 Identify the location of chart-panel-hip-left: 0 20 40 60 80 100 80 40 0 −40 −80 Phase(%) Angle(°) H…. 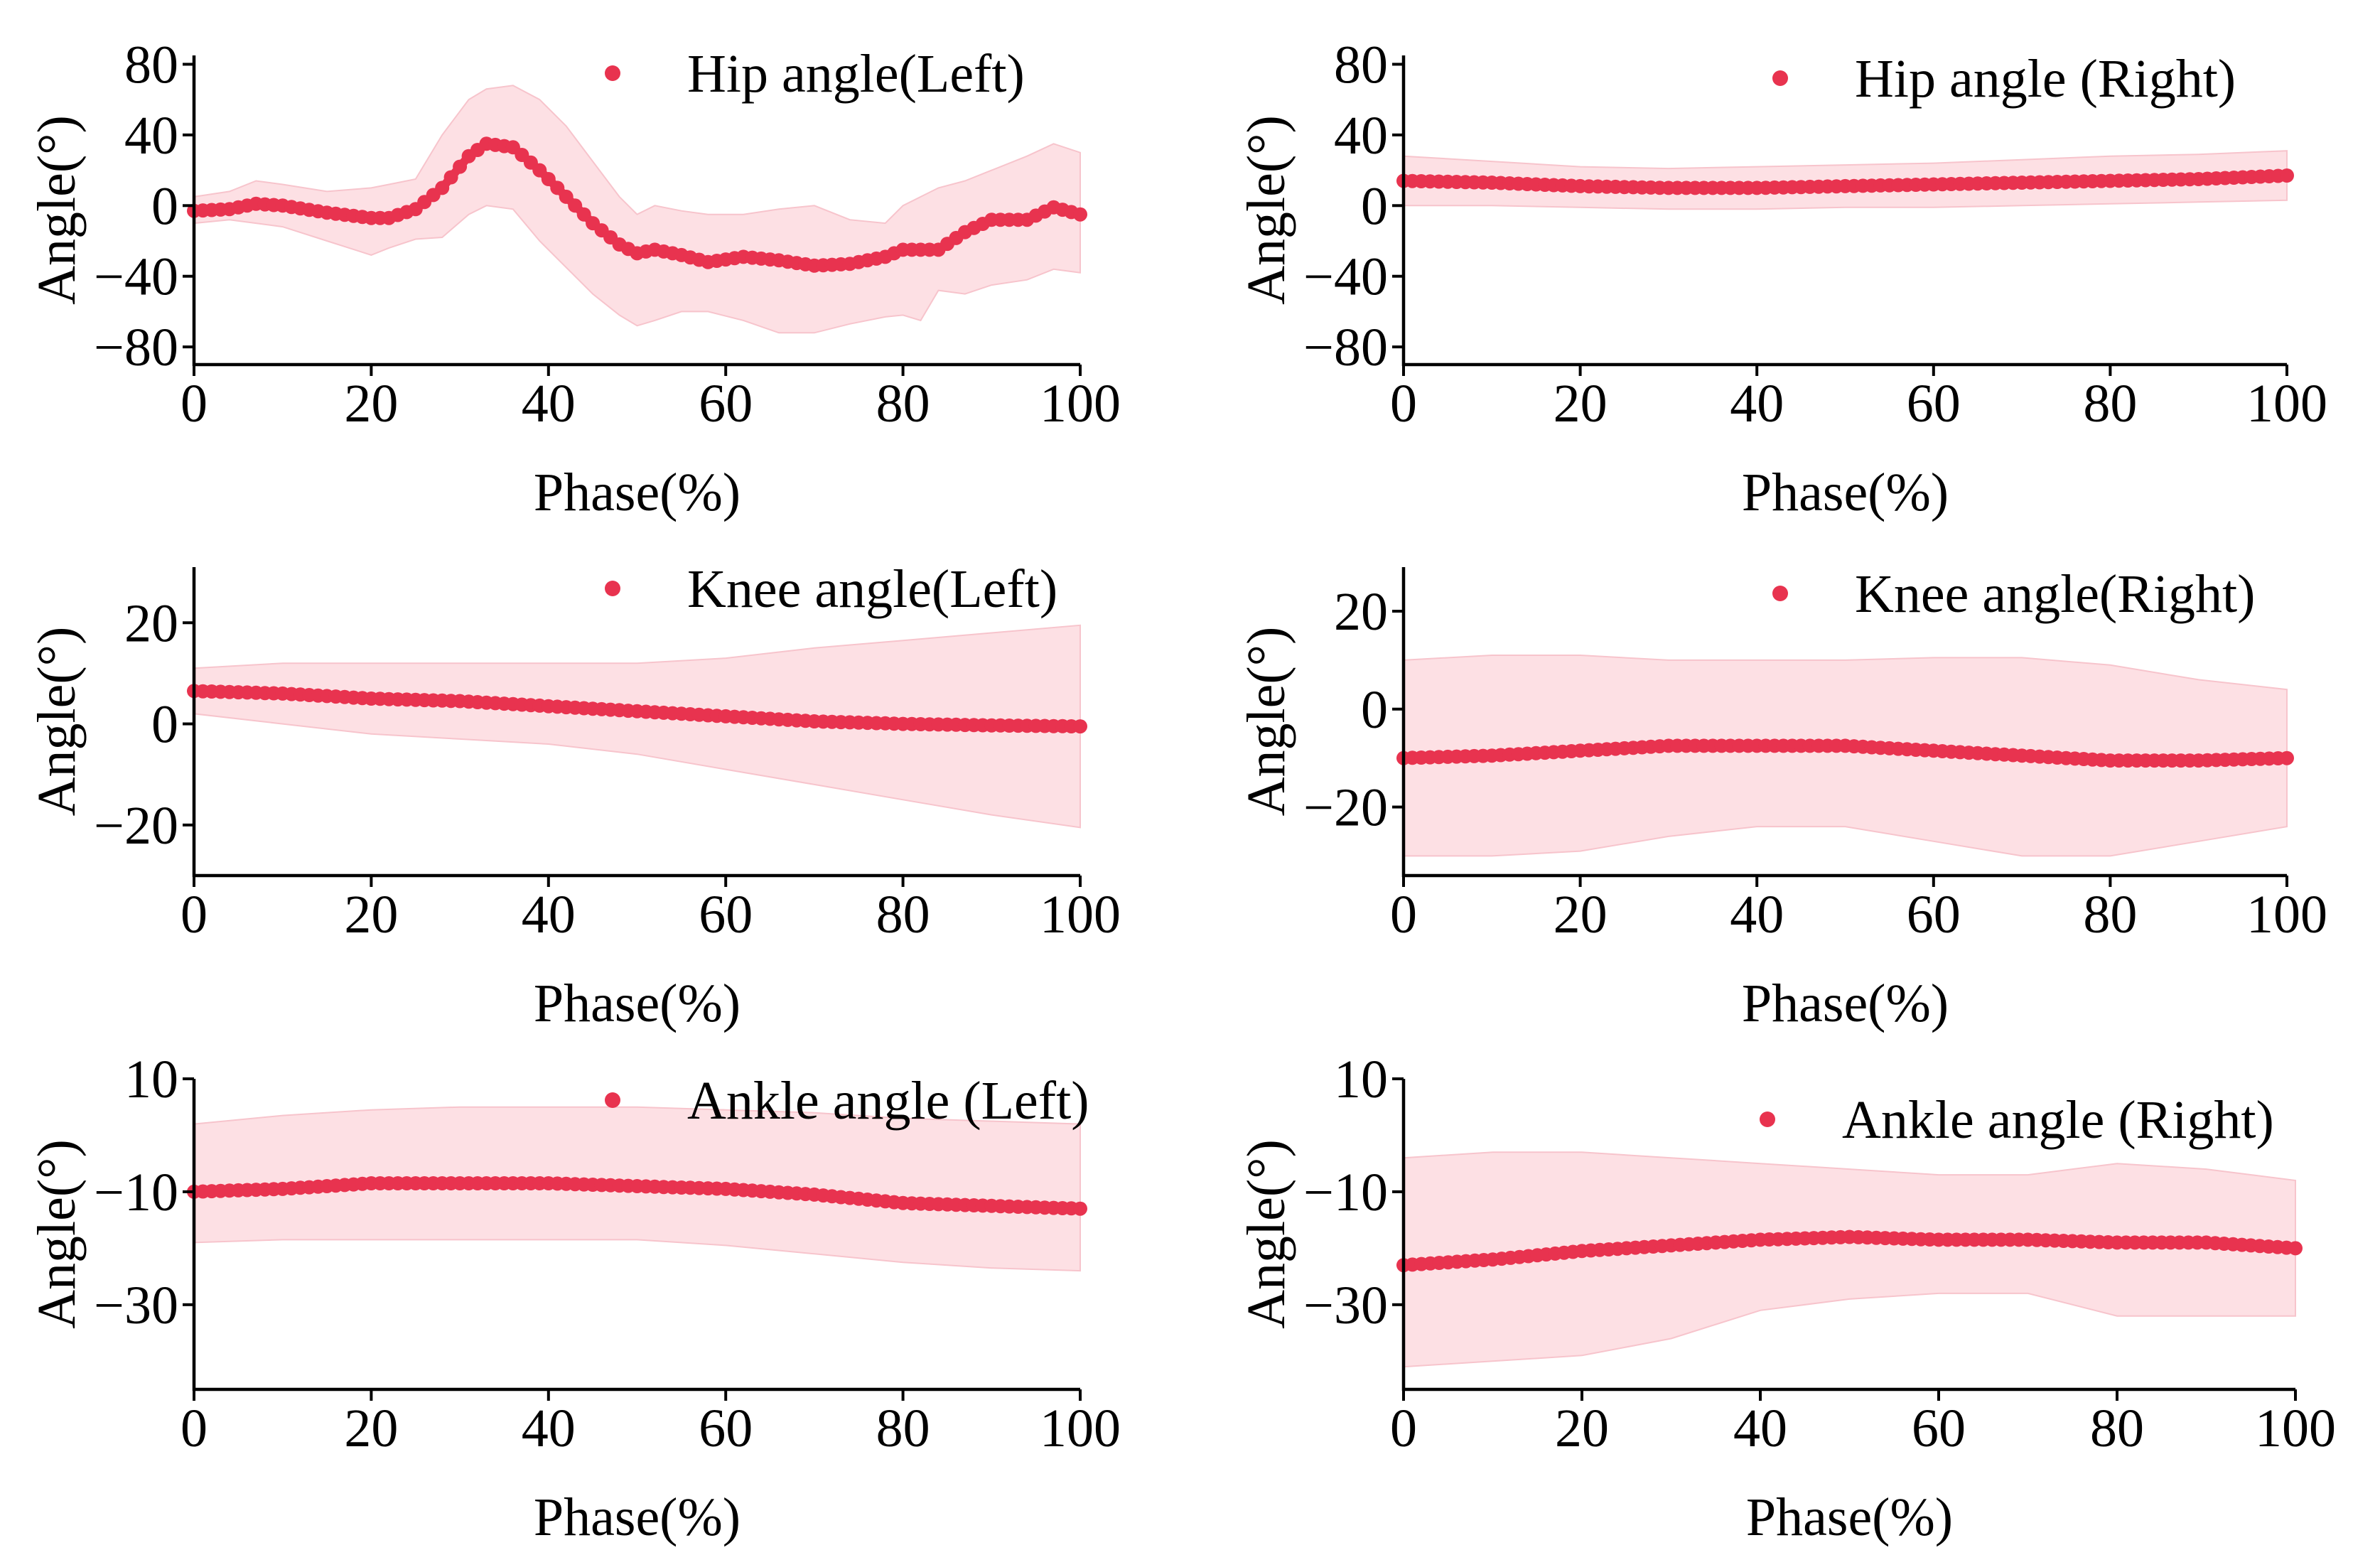
(574, 278).